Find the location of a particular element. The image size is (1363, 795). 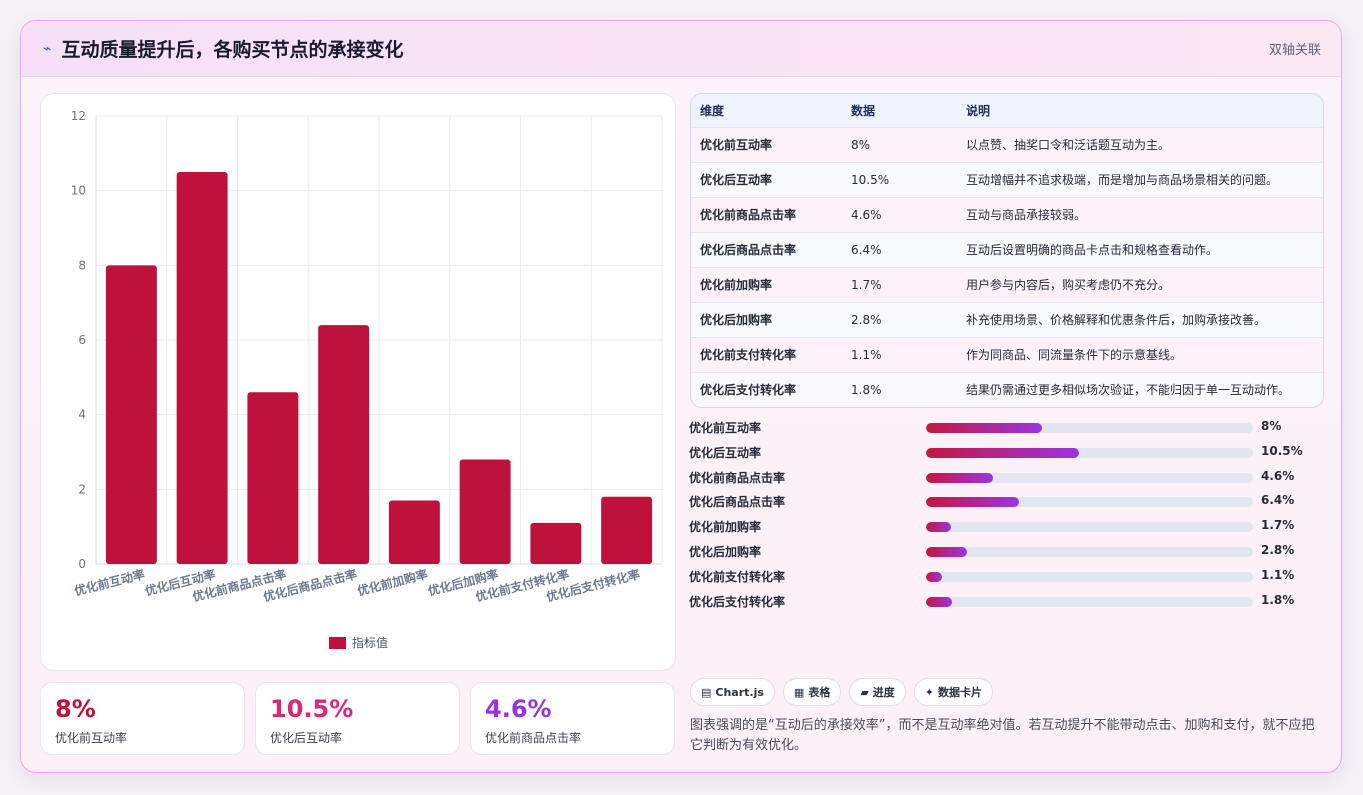

table-row: 优化后互动率 10.5% 互动增幅并不追求极端，而是增加与商品场景相关的问题。 is located at coordinates (1007, 179).